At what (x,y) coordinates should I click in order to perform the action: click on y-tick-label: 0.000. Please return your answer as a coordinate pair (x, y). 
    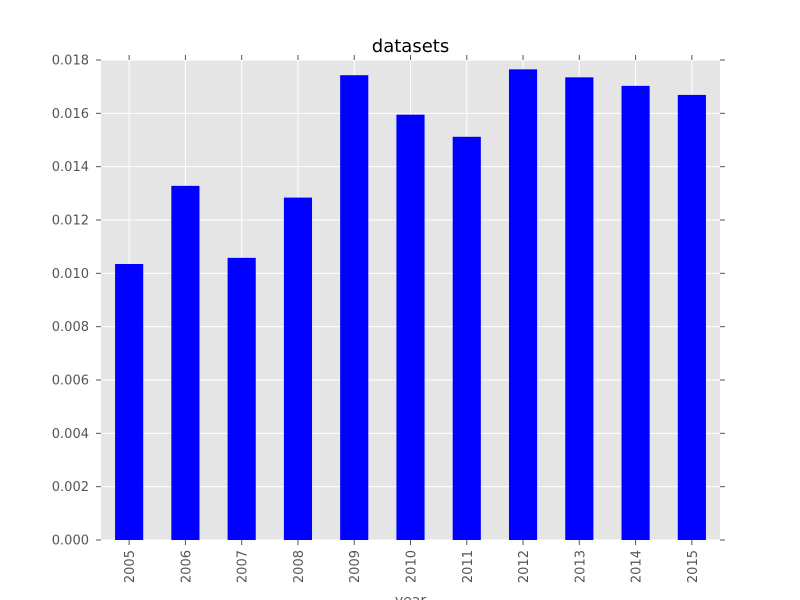
    Looking at the image, I should click on (70, 541).